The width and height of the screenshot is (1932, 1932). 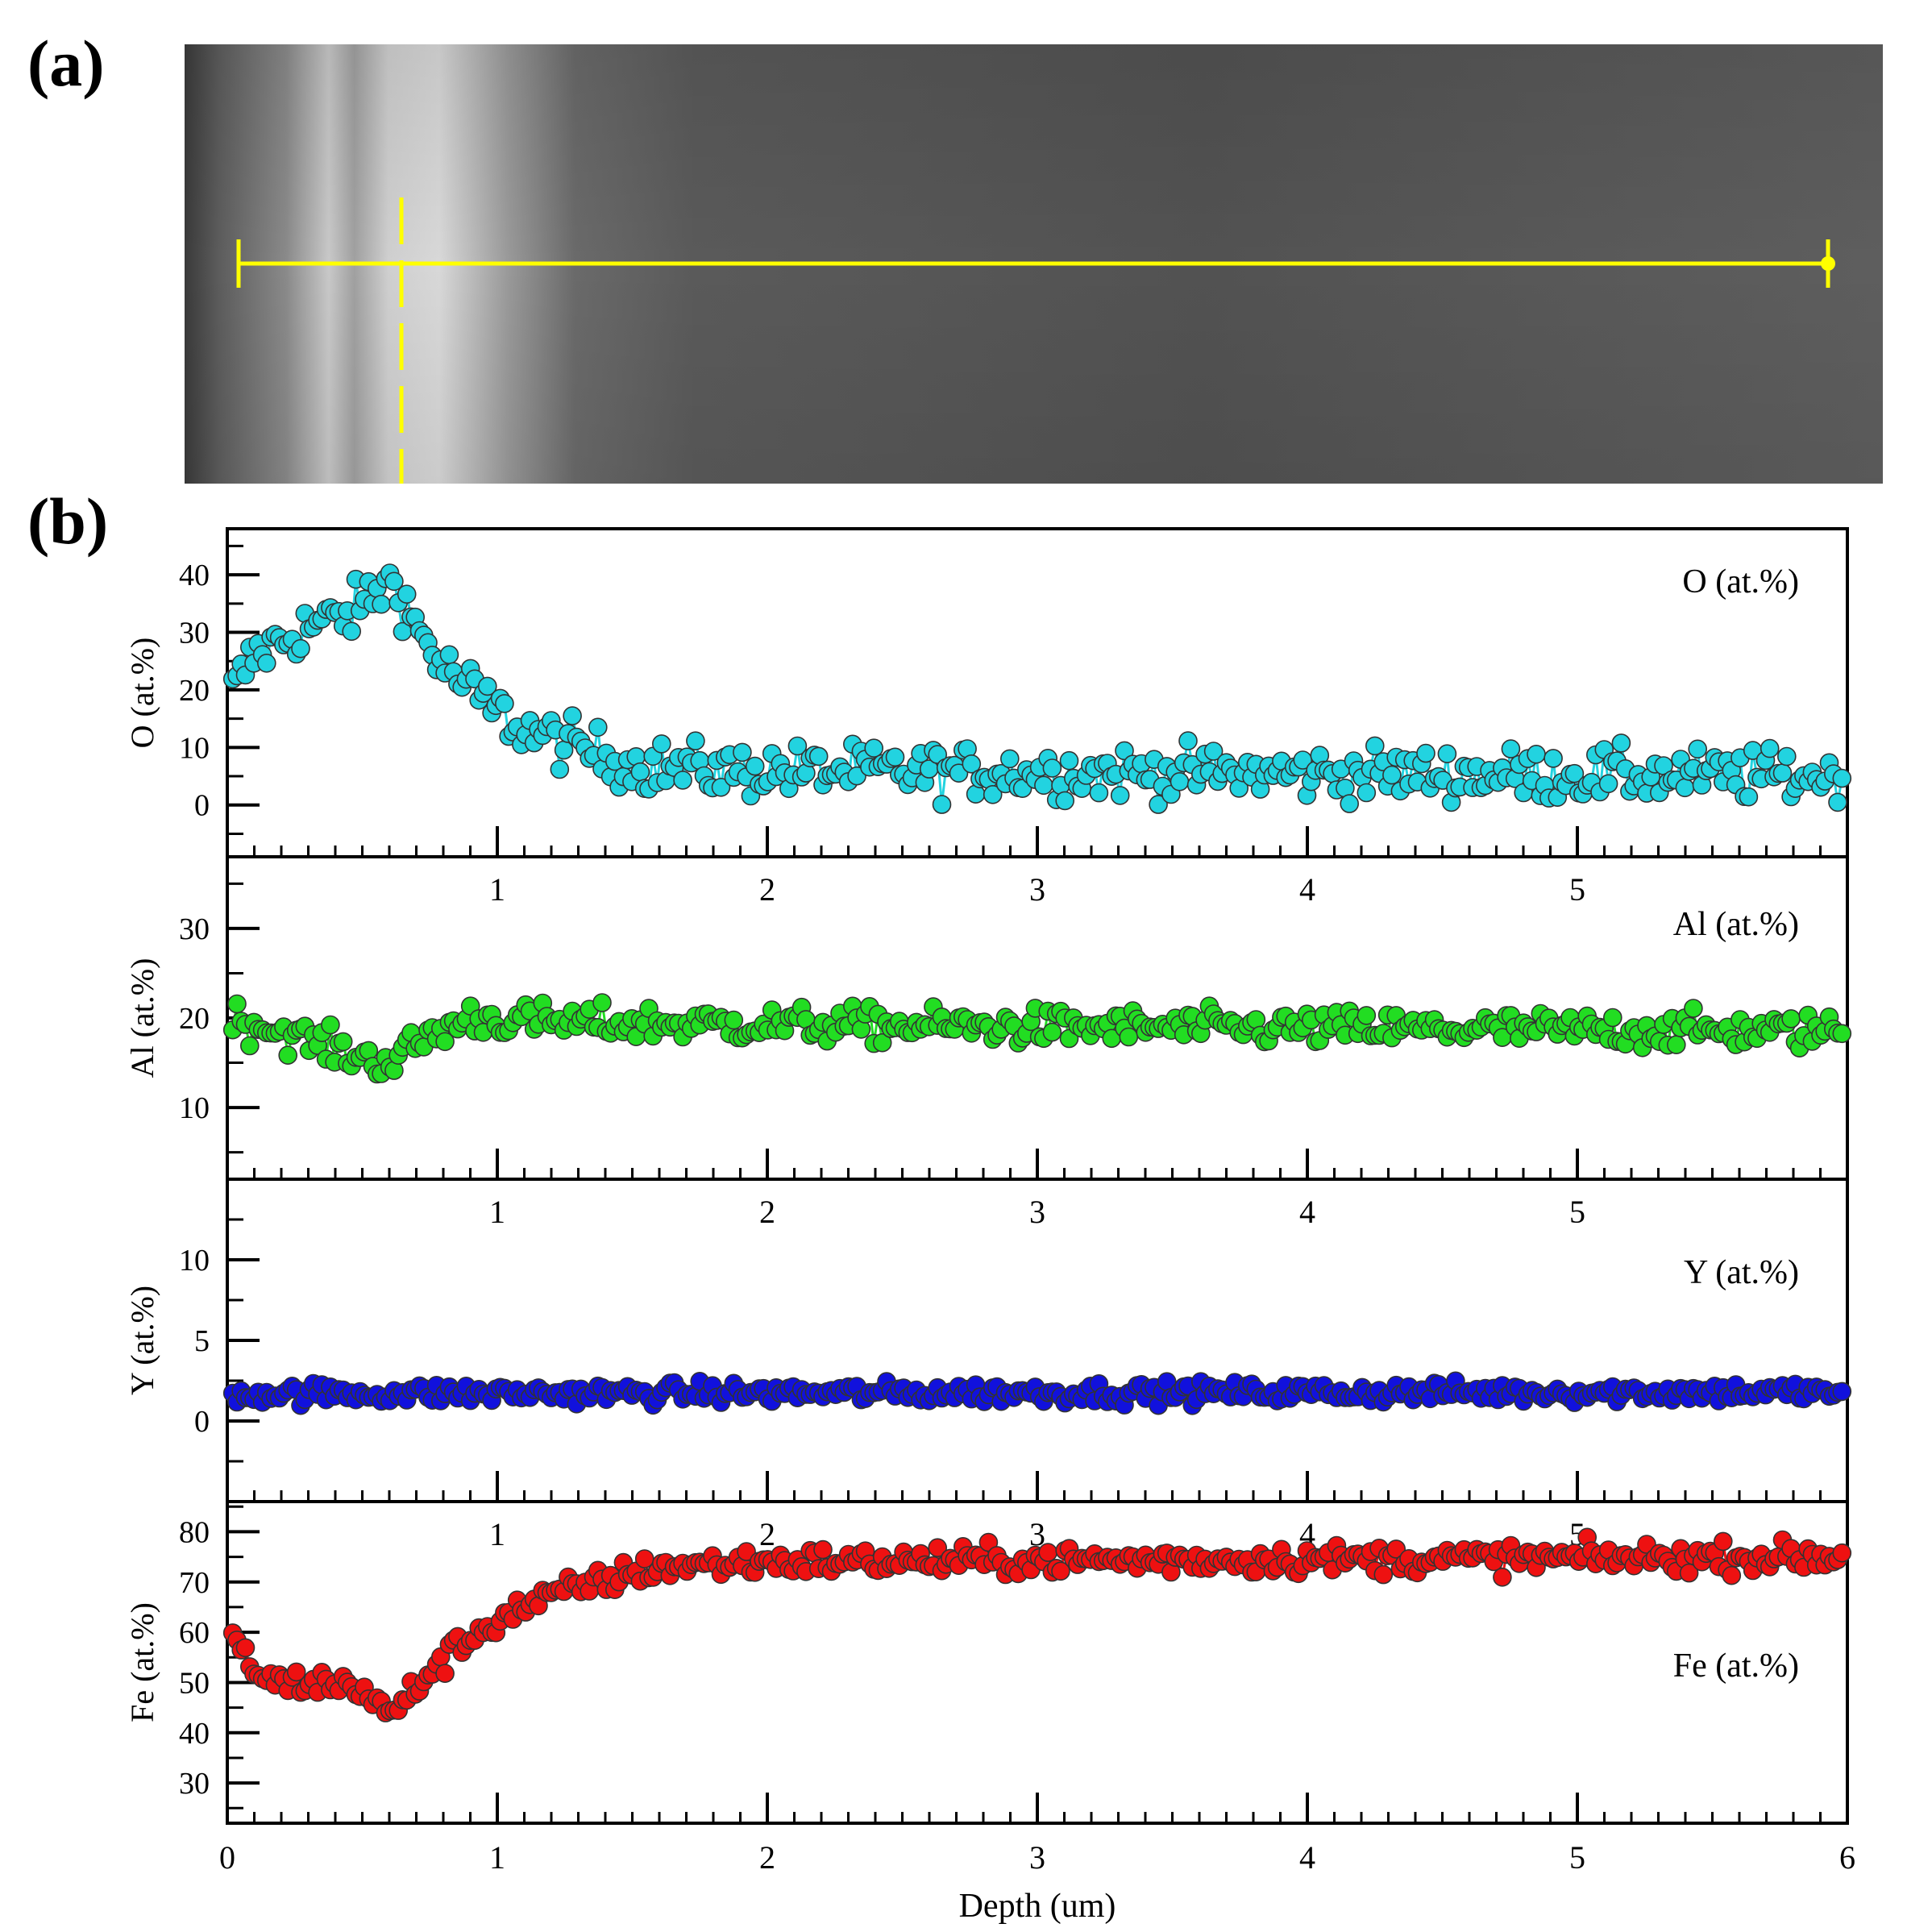 I want to click on panel-label-a: (a), so click(x=66, y=63).